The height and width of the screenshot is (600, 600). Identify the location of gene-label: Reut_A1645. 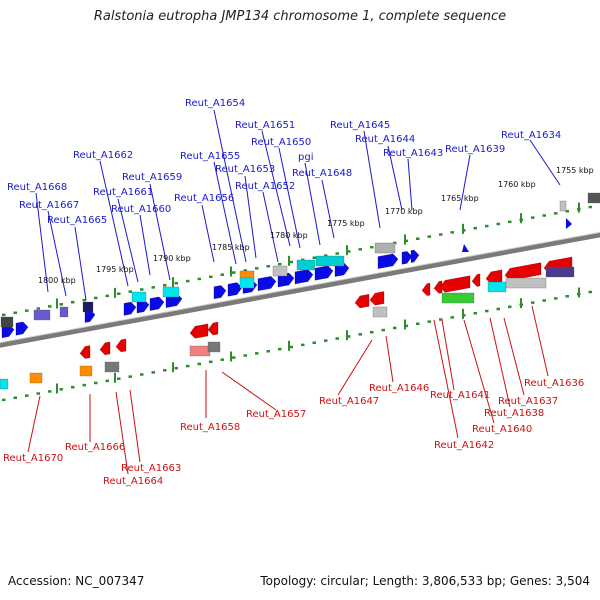
(360, 125).